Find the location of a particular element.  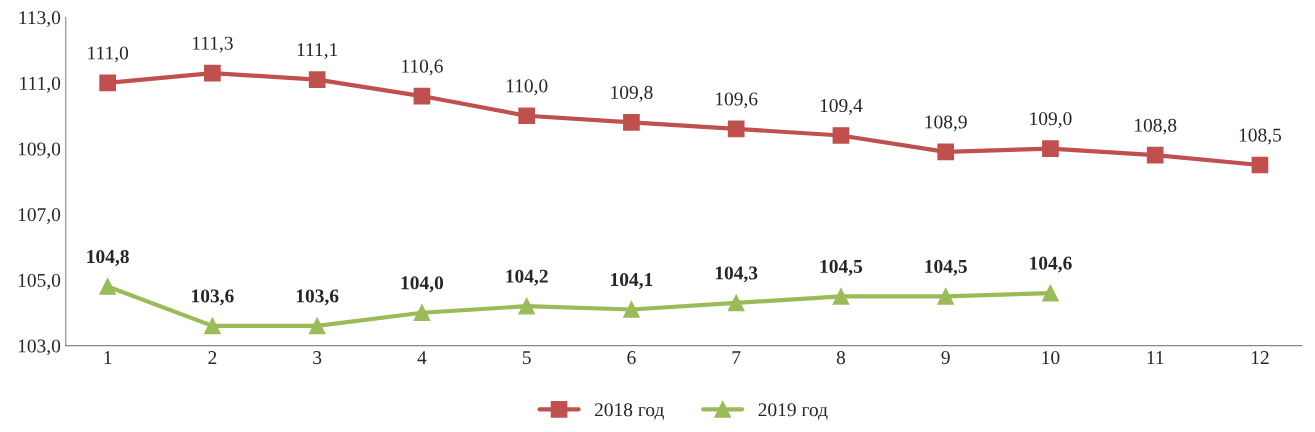

data-label: 109,8 is located at coordinates (632, 93).